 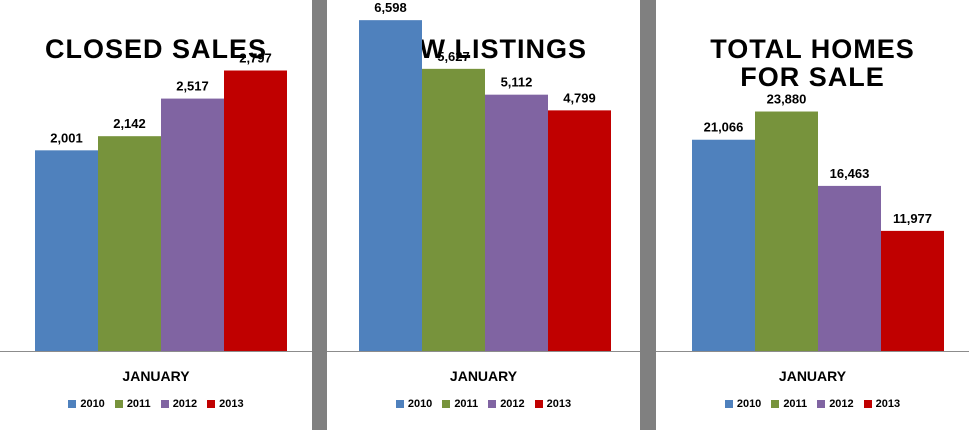 What do you see at coordinates (912, 218) in the screenshot?
I see `data-label-2013: 11,977` at bounding box center [912, 218].